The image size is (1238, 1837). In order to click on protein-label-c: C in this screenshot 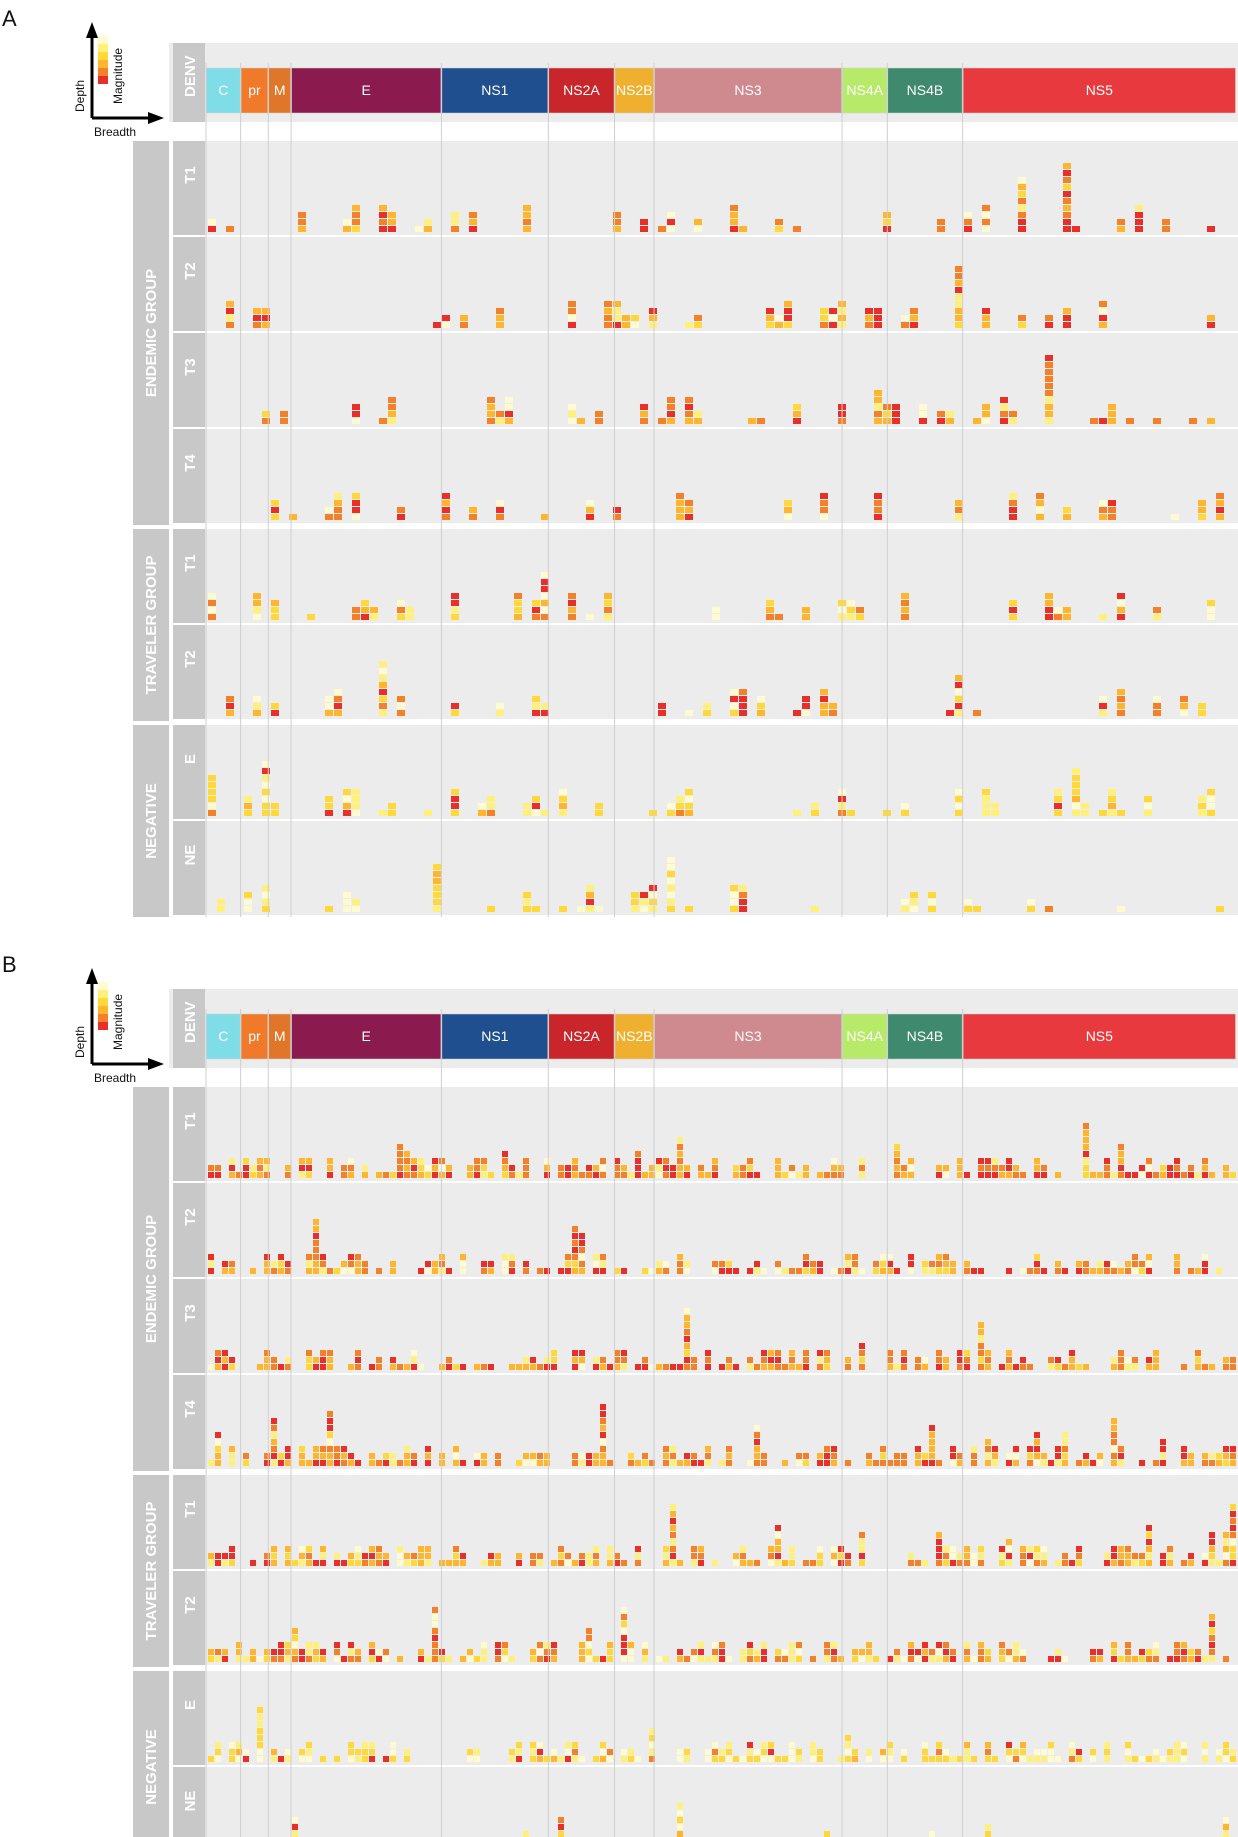, I will do `click(223, 1036)`.